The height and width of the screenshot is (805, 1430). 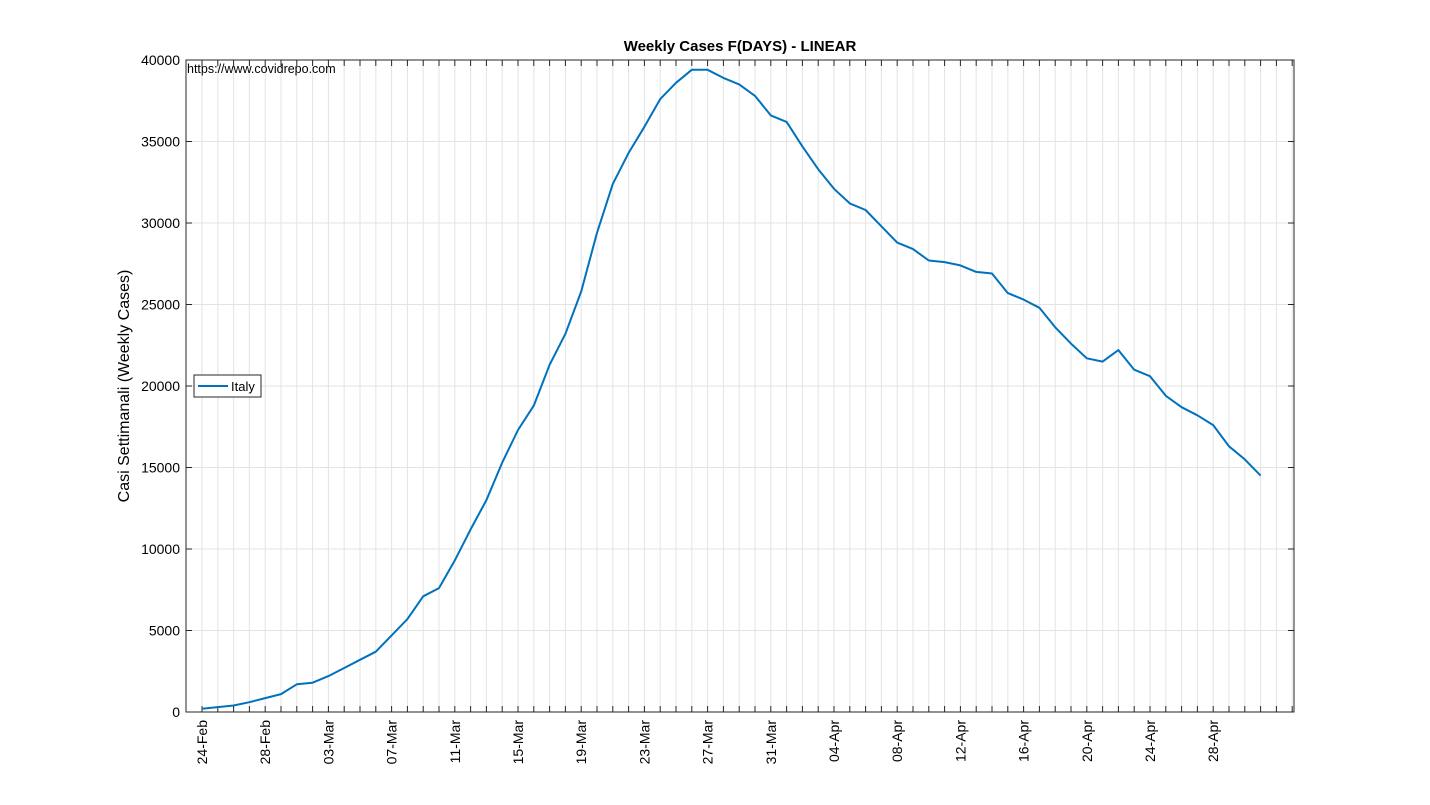 What do you see at coordinates (261, 69) in the screenshot?
I see `source-annotation: https://www.covidrepo.com` at bounding box center [261, 69].